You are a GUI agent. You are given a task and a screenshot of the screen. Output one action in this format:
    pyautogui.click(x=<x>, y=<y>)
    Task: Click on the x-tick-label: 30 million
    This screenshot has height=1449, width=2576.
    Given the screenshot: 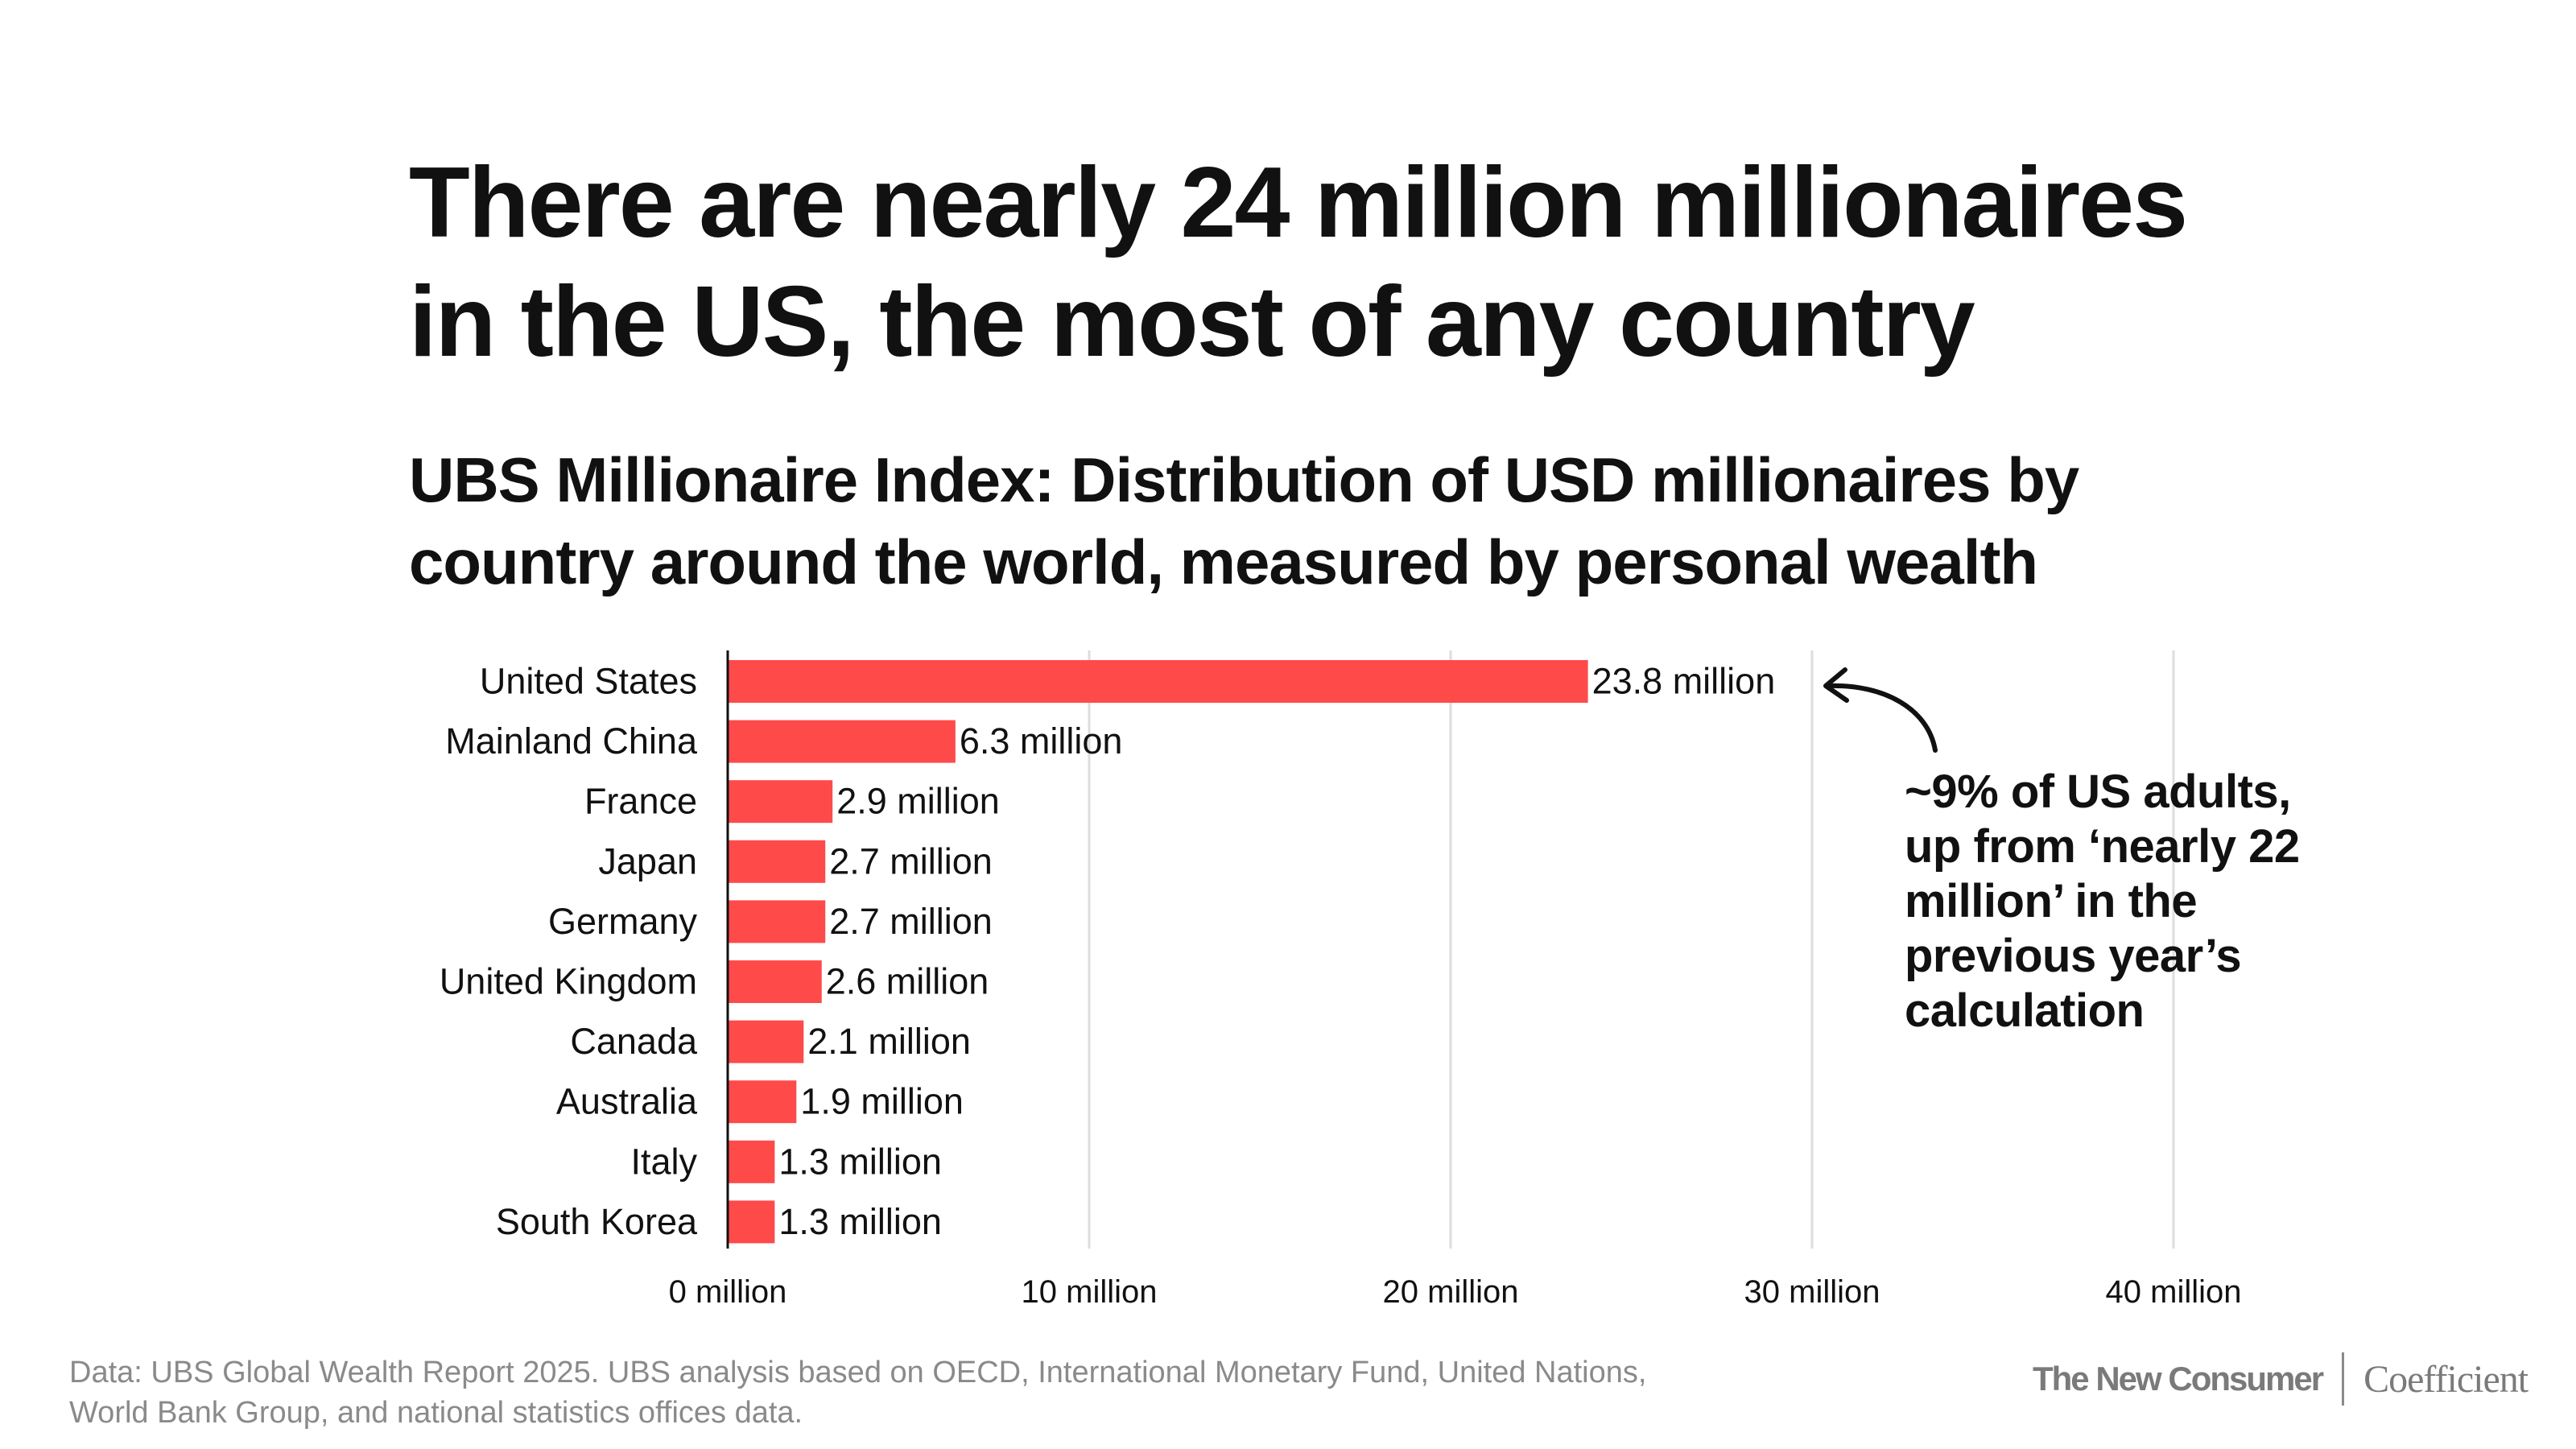 What is the action you would take?
    pyautogui.click(x=1812, y=1292)
    